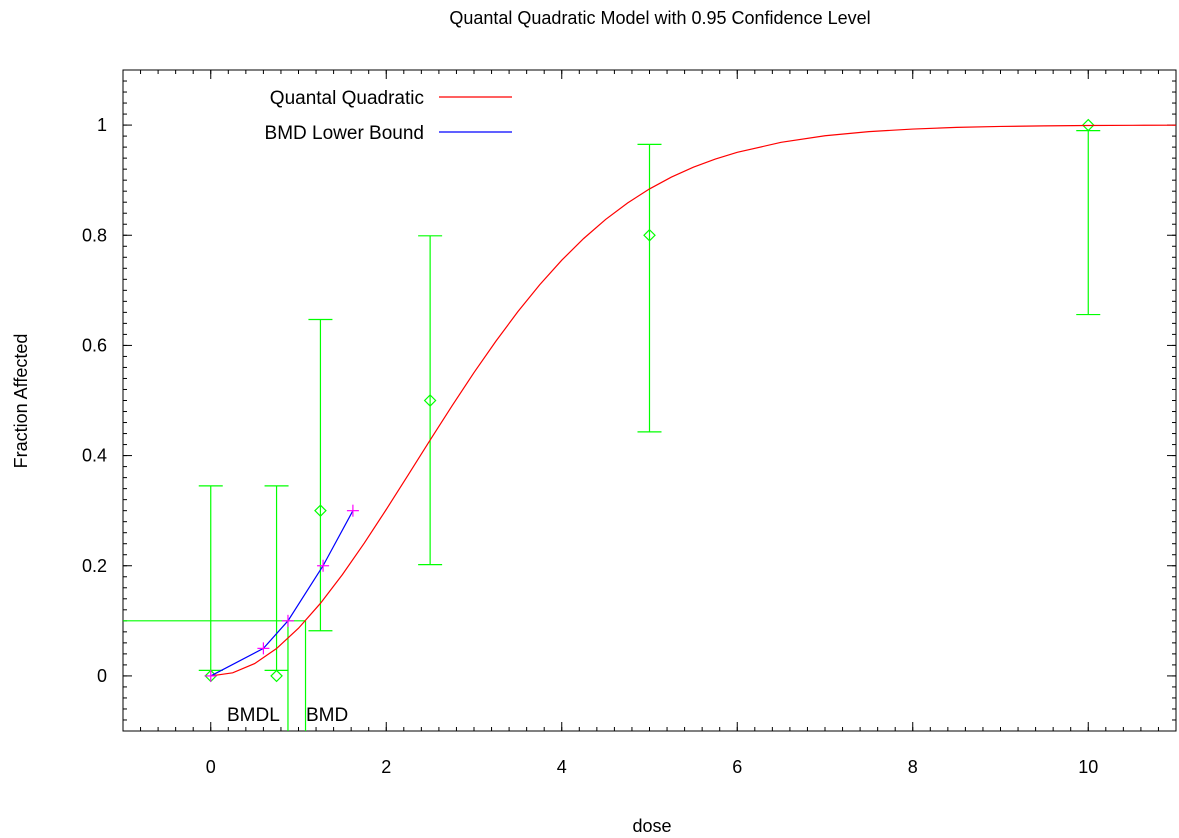 The height and width of the screenshot is (838, 1179). I want to click on y-tick-label: 1, so click(102, 125).